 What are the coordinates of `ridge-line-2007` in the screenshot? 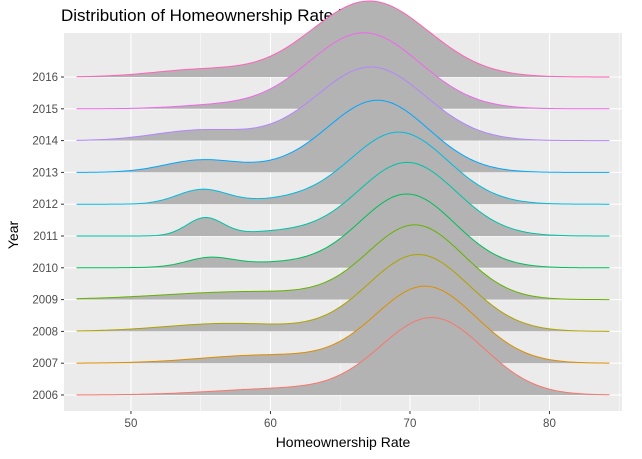 It's located at (343, 324).